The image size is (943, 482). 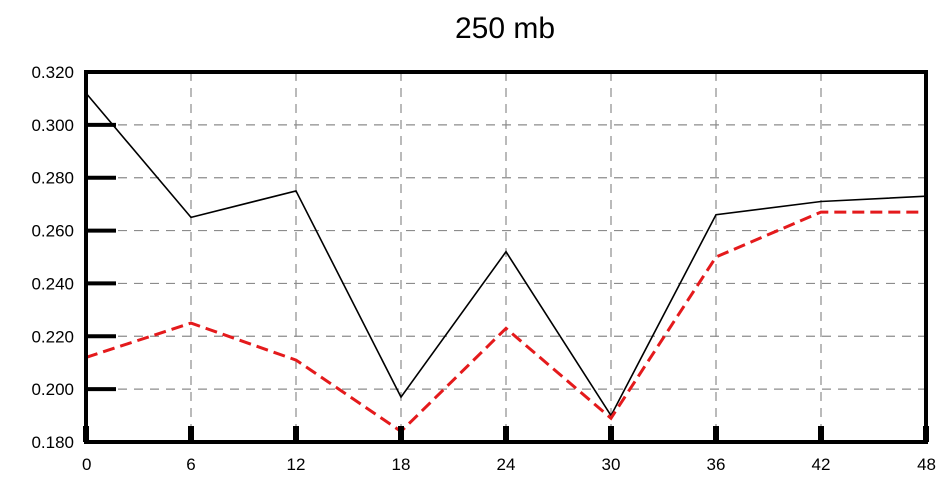 What do you see at coordinates (52, 283) in the screenshot?
I see `y-tick-label: 0.240` at bounding box center [52, 283].